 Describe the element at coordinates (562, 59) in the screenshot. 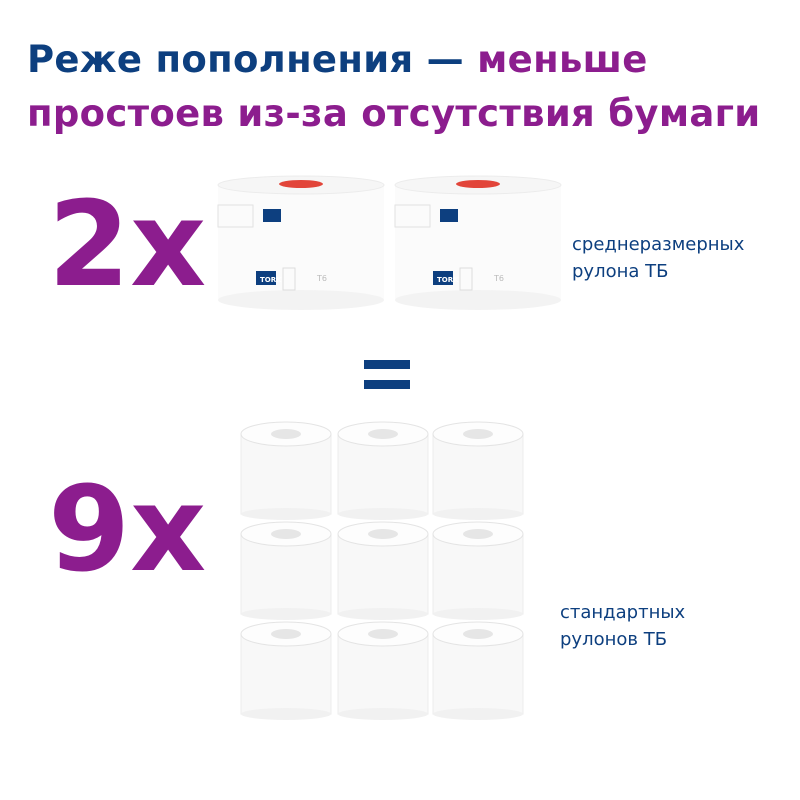

I see `headline-purple: меньше` at that location.